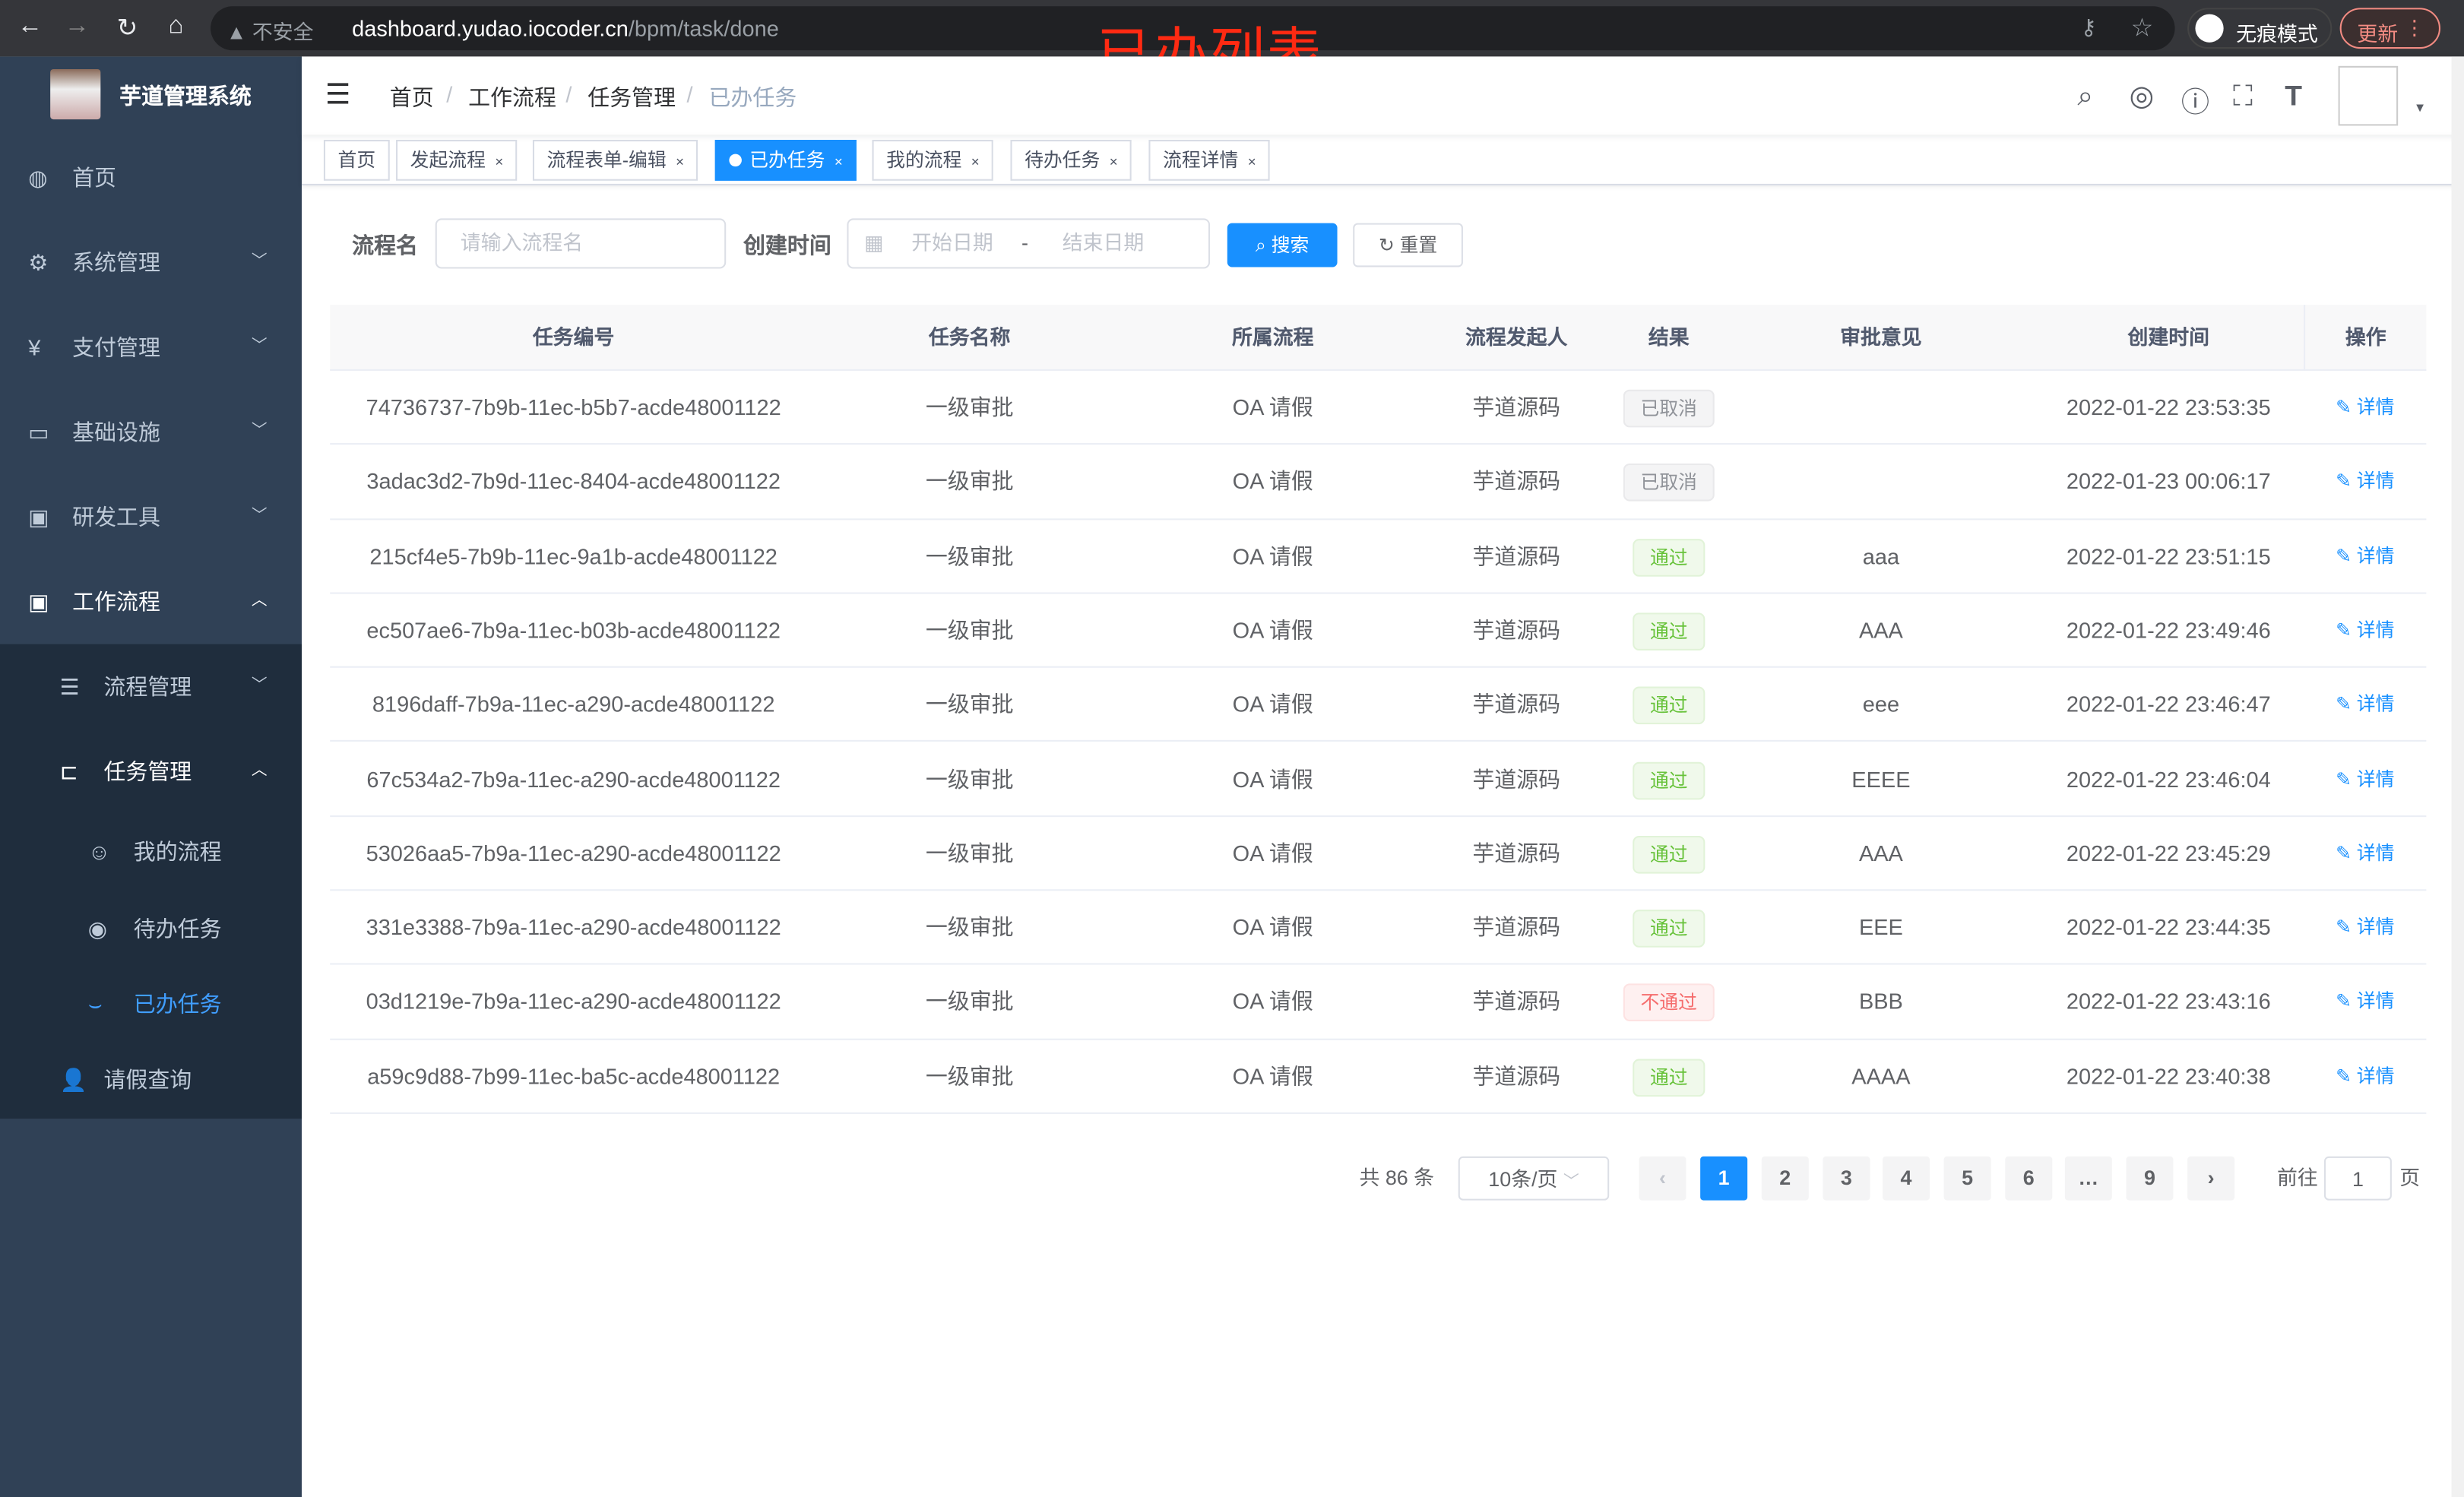  Describe the element at coordinates (1785, 1178) in the screenshot. I see `page-button: 2` at that location.